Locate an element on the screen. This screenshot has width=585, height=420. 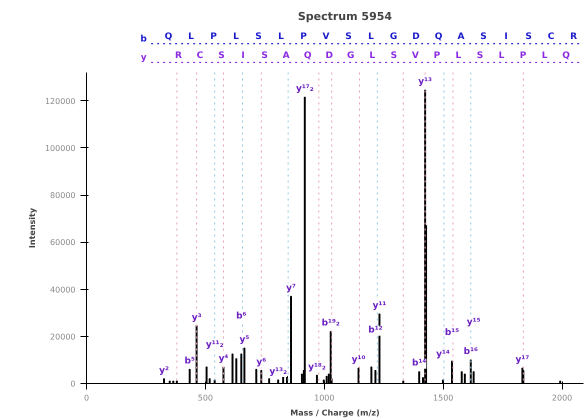
x-tick-label: 2000 is located at coordinates (562, 398).